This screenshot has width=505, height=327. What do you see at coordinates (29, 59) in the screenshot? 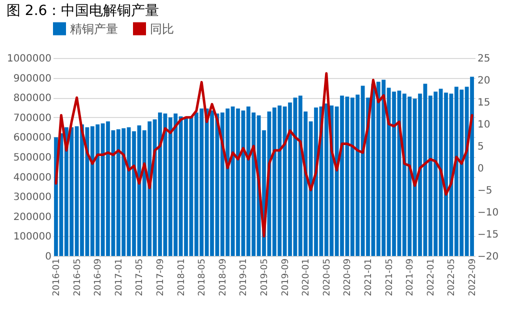
I see `y-tick-label: 1000000` at bounding box center [29, 59].